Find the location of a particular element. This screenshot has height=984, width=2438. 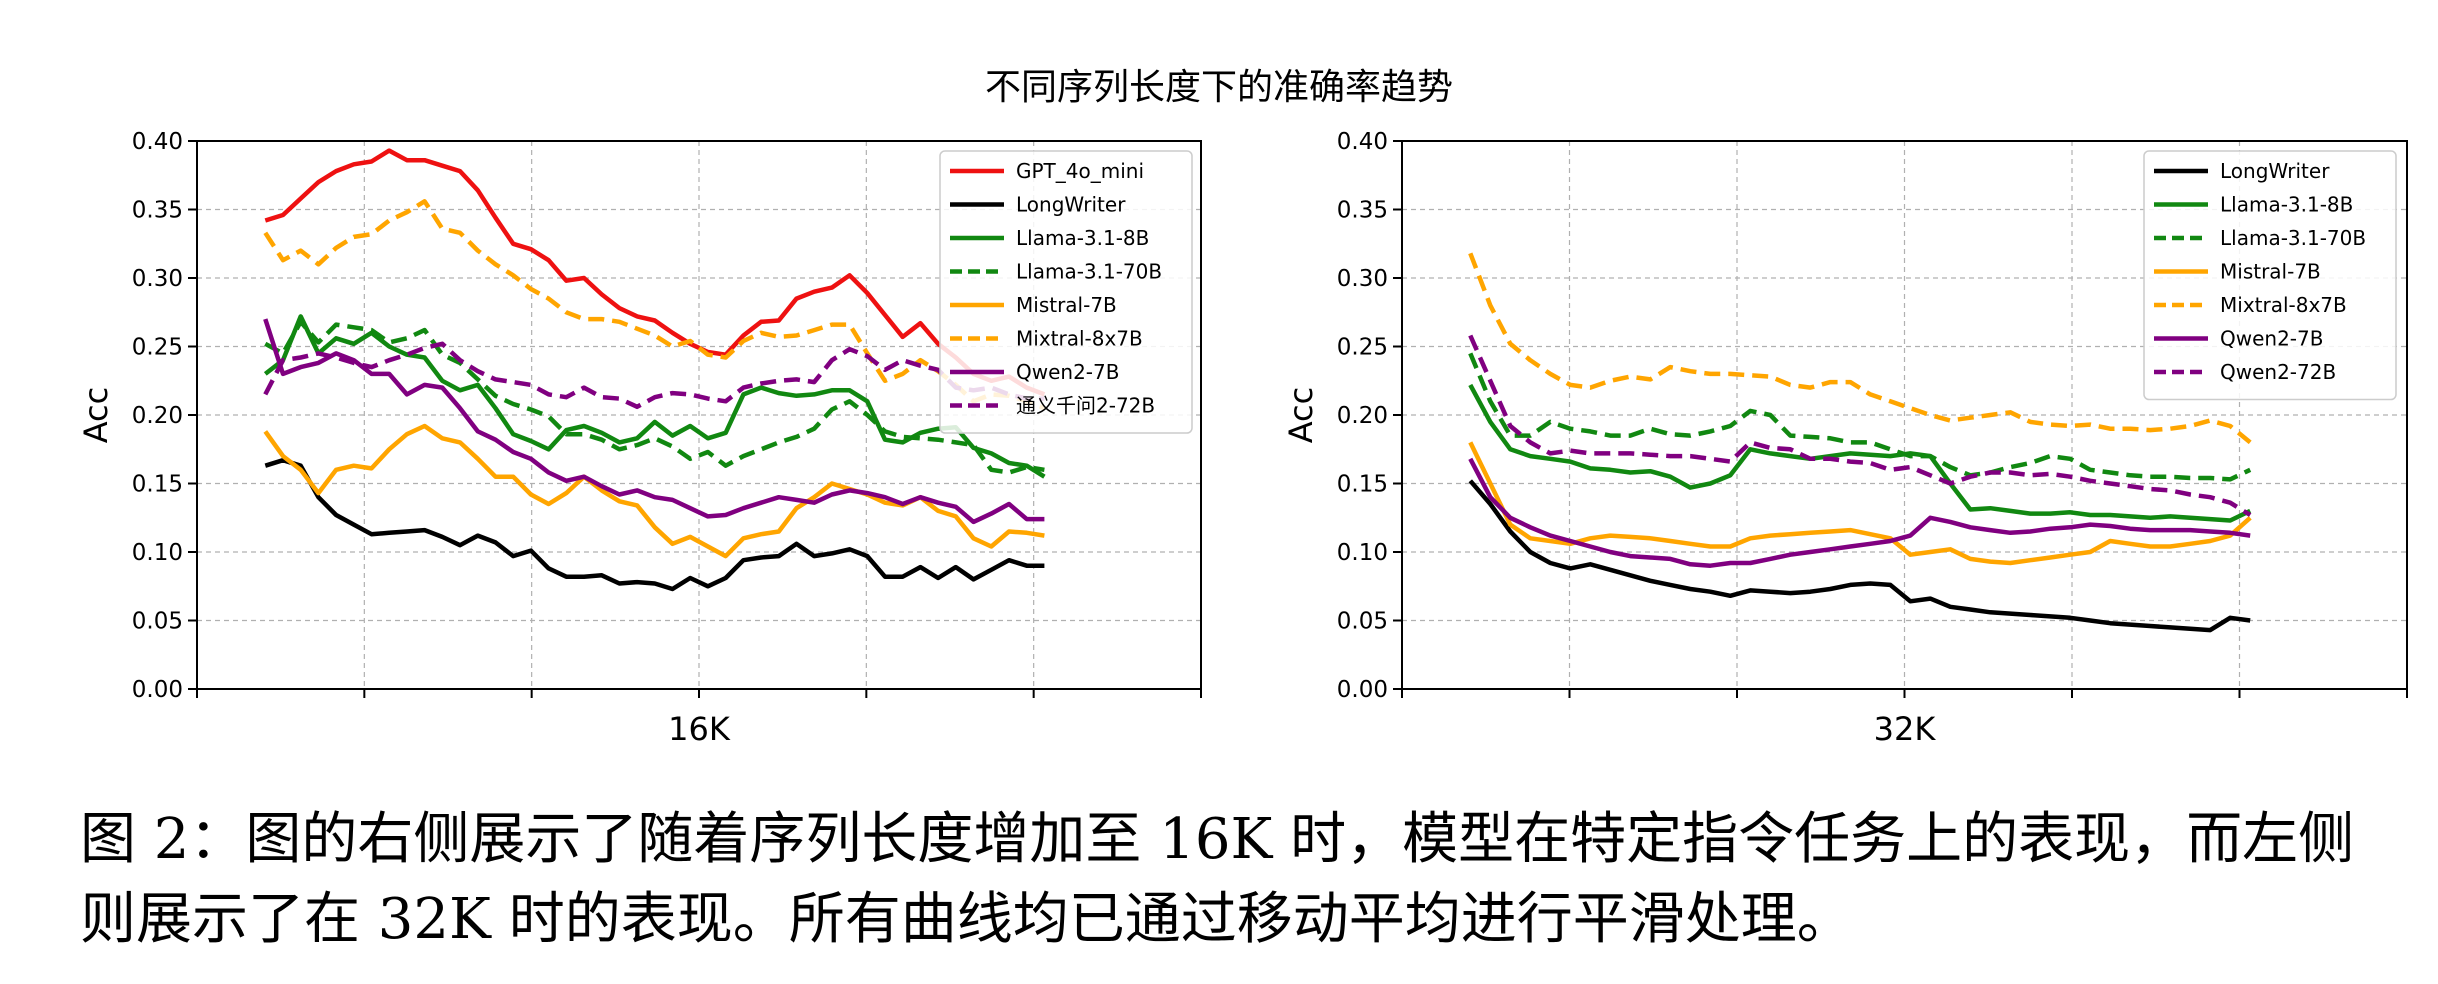

legend-label-2: Llama-3.1-70B is located at coordinates (2293, 238).